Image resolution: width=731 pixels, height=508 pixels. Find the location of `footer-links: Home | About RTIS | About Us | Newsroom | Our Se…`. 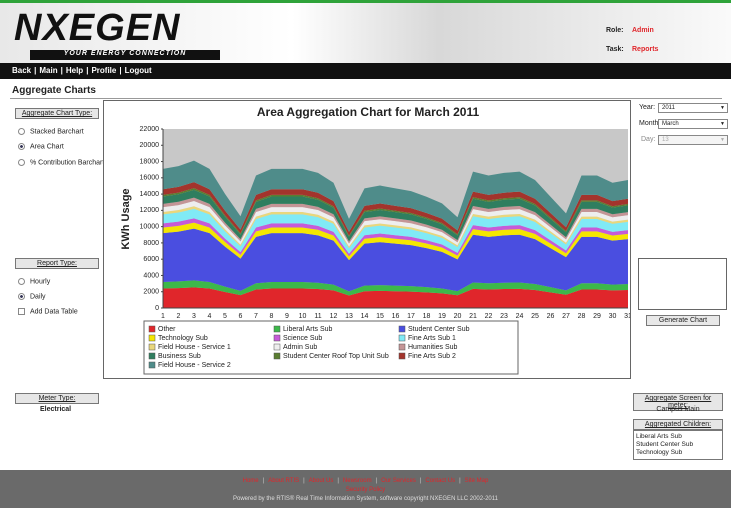

footer-links: Home | About RTIS | About Us | Newsroom | Our Se… is located at coordinates (365, 481).